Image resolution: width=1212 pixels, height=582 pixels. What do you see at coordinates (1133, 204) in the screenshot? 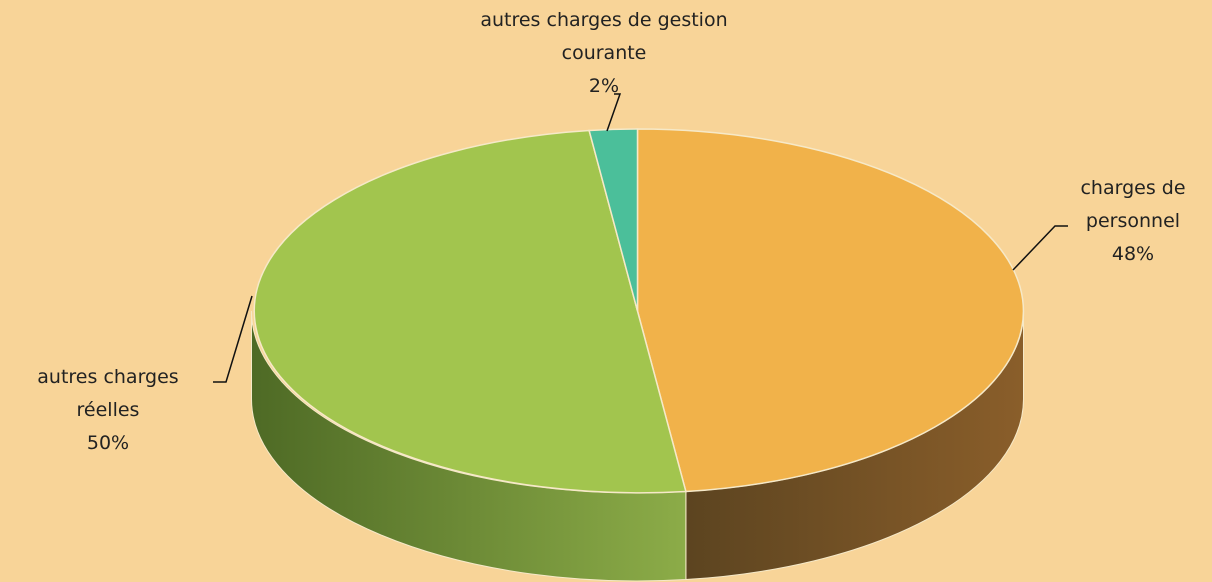
I see `label-category: charges de personnel` at bounding box center [1133, 204].